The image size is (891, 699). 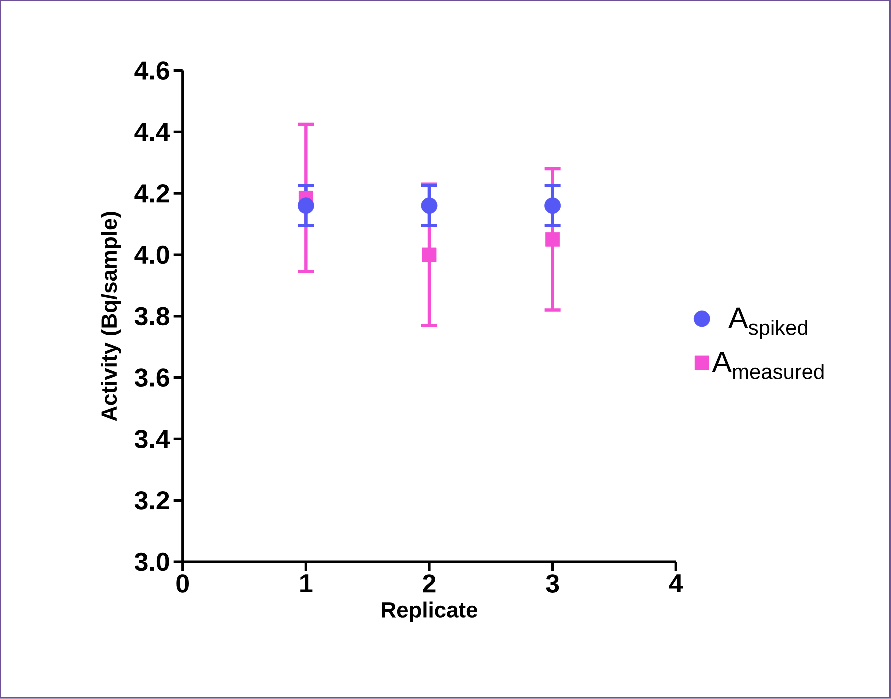 What do you see at coordinates (152, 501) in the screenshot?
I see `y-tick-label: 3.2` at bounding box center [152, 501].